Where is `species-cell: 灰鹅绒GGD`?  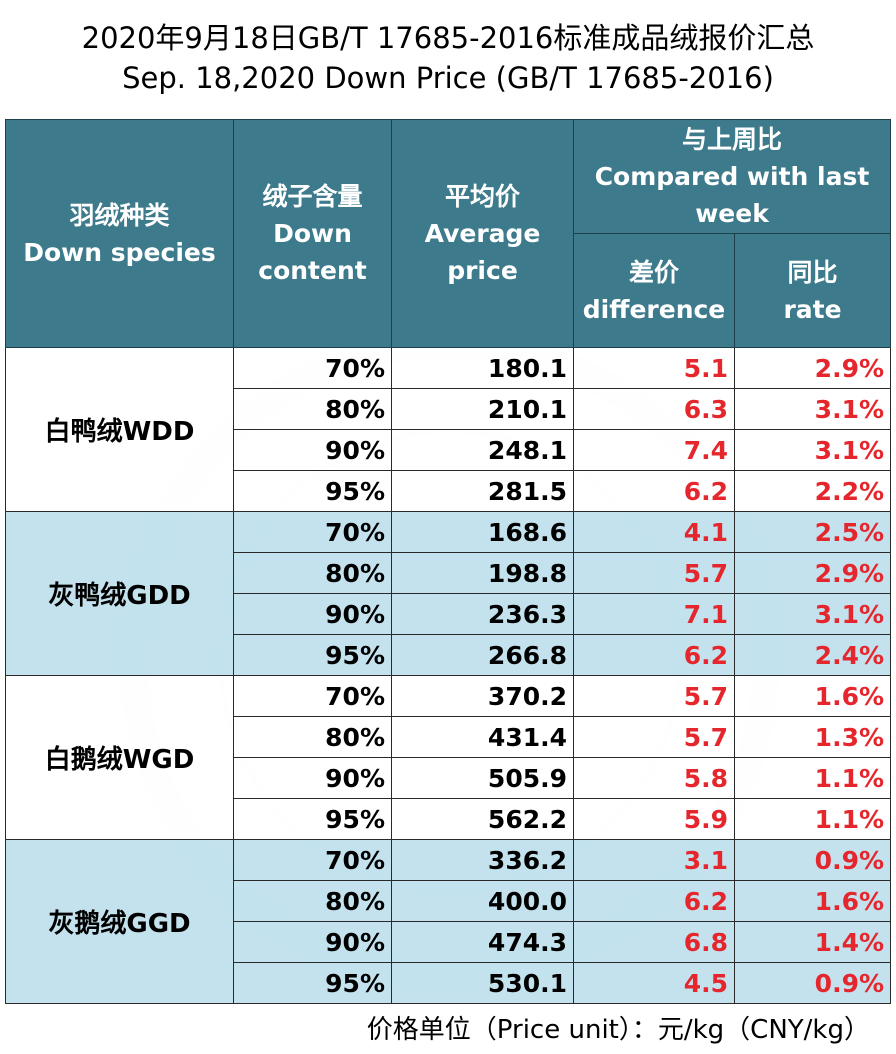 species-cell: 灰鹅绒GGD is located at coordinates (119, 921).